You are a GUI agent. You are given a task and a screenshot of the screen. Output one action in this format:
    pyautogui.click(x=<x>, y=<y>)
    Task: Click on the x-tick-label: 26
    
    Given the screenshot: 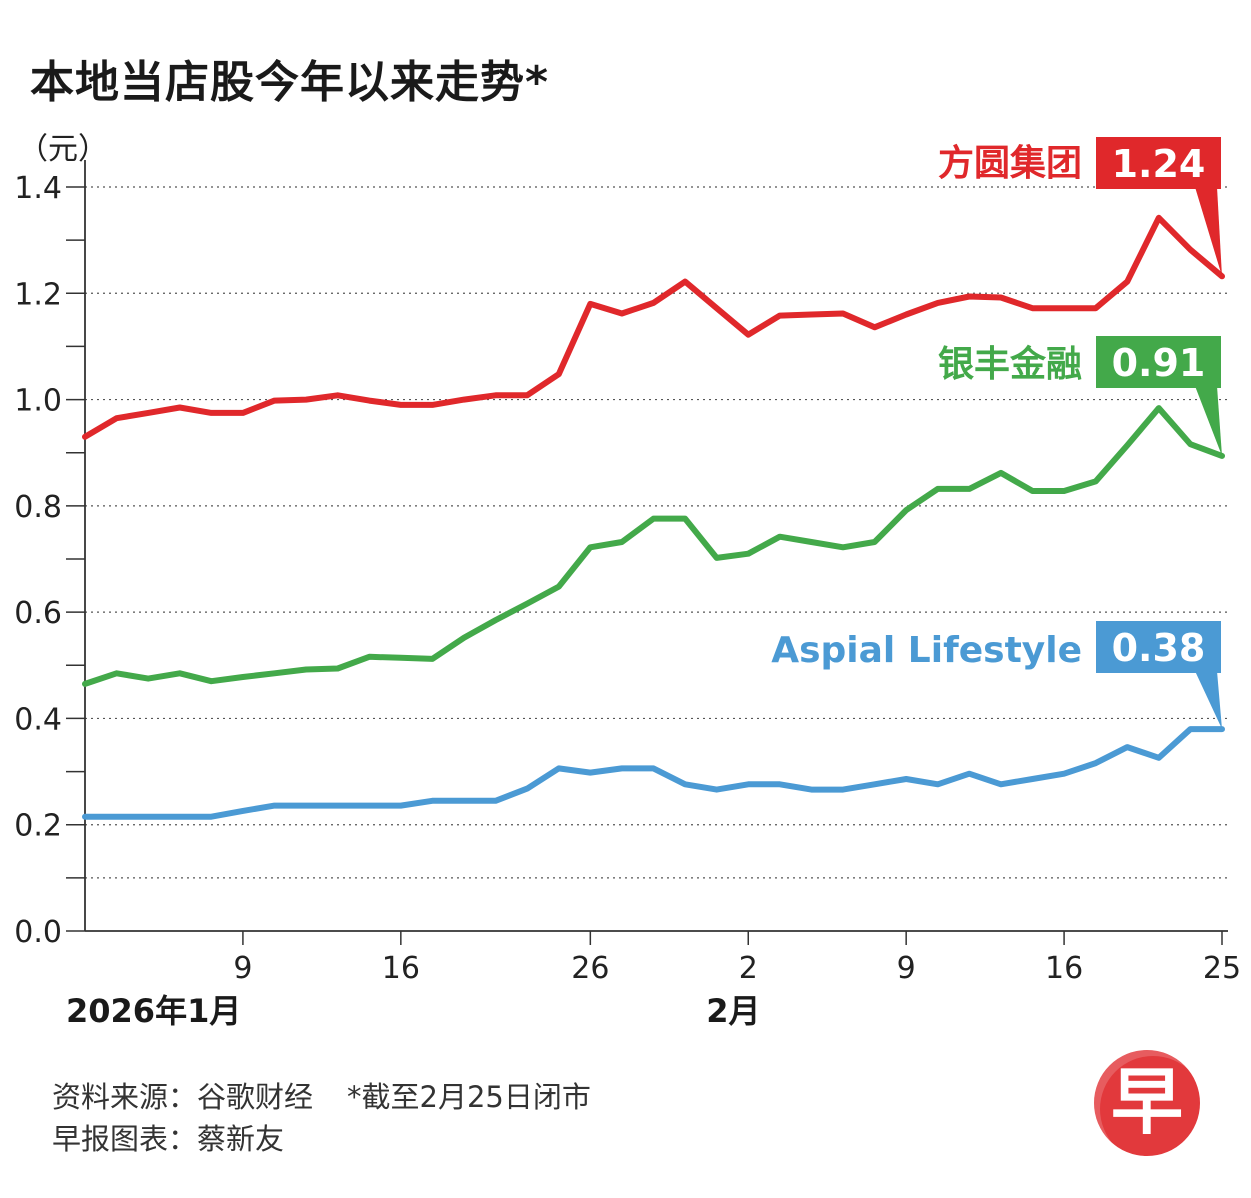 What is the action you would take?
    pyautogui.click(x=590, y=968)
    